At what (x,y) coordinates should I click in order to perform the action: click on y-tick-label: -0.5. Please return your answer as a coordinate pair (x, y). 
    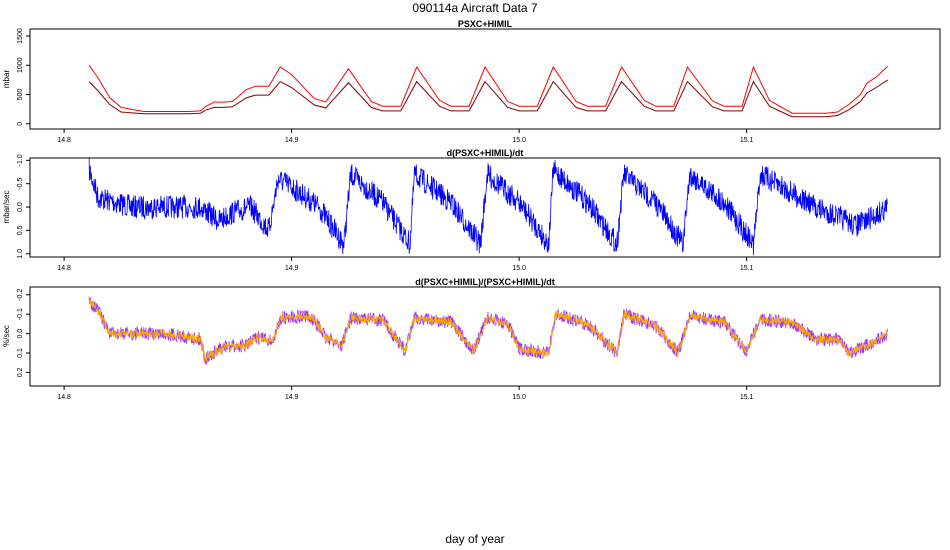
    Looking at the image, I should click on (20, 184).